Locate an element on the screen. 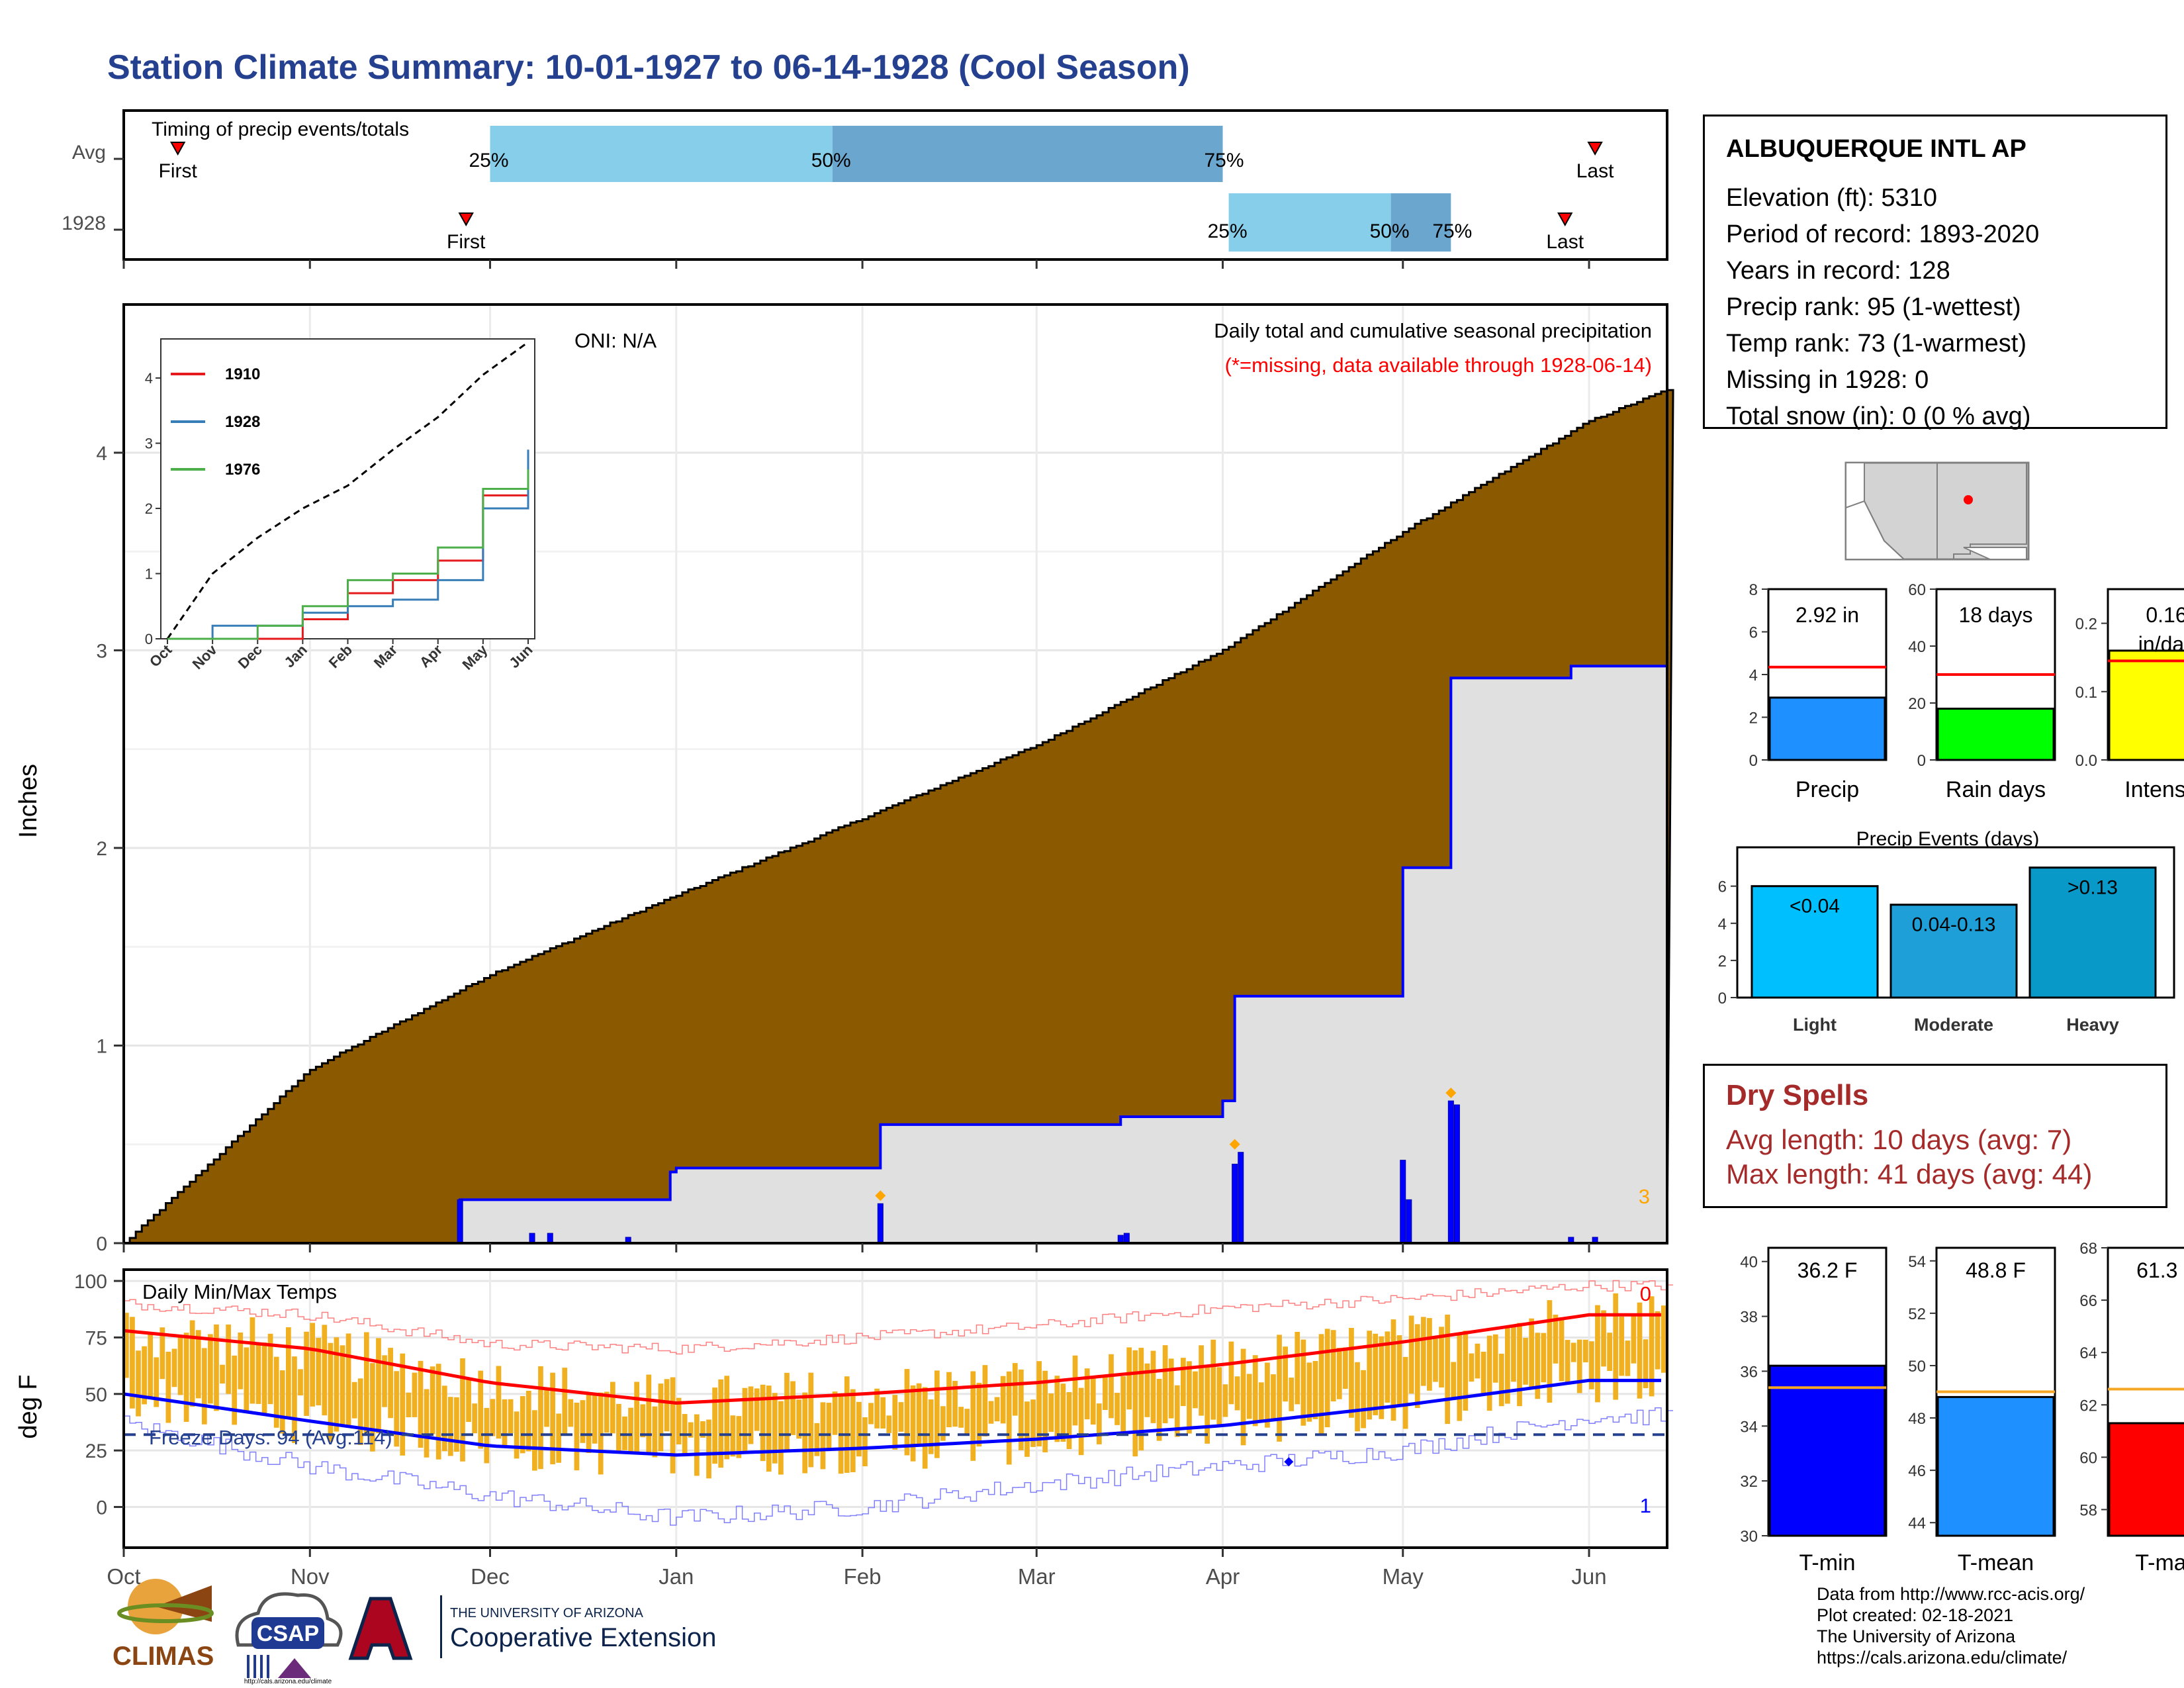  summary-ytick-label: 0.0 is located at coordinates (2086, 761).